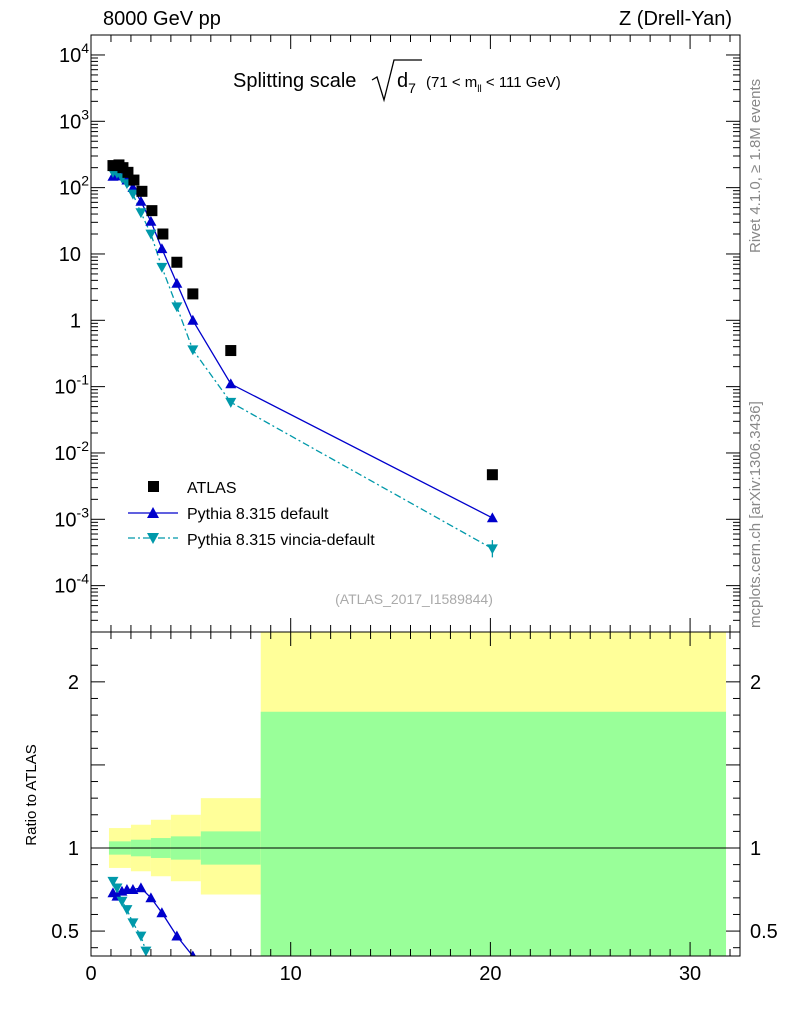 Image resolution: width=786 pixels, height=1024 pixels. What do you see at coordinates (71, 584) in the screenshot?
I see `y-tick-label-8: 10⁻⁴` at bounding box center [71, 584].